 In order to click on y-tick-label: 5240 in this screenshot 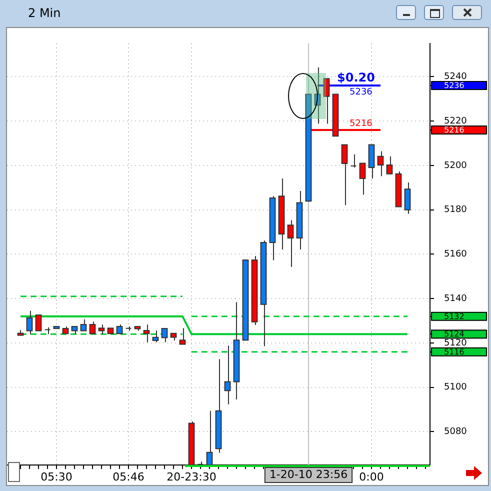, I will do `click(456, 77)`.